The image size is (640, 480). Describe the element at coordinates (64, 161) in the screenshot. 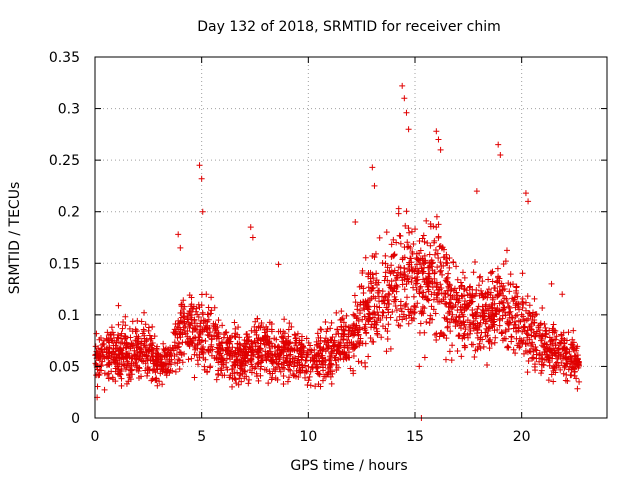

I see `y-tick-label: 0.25` at that location.